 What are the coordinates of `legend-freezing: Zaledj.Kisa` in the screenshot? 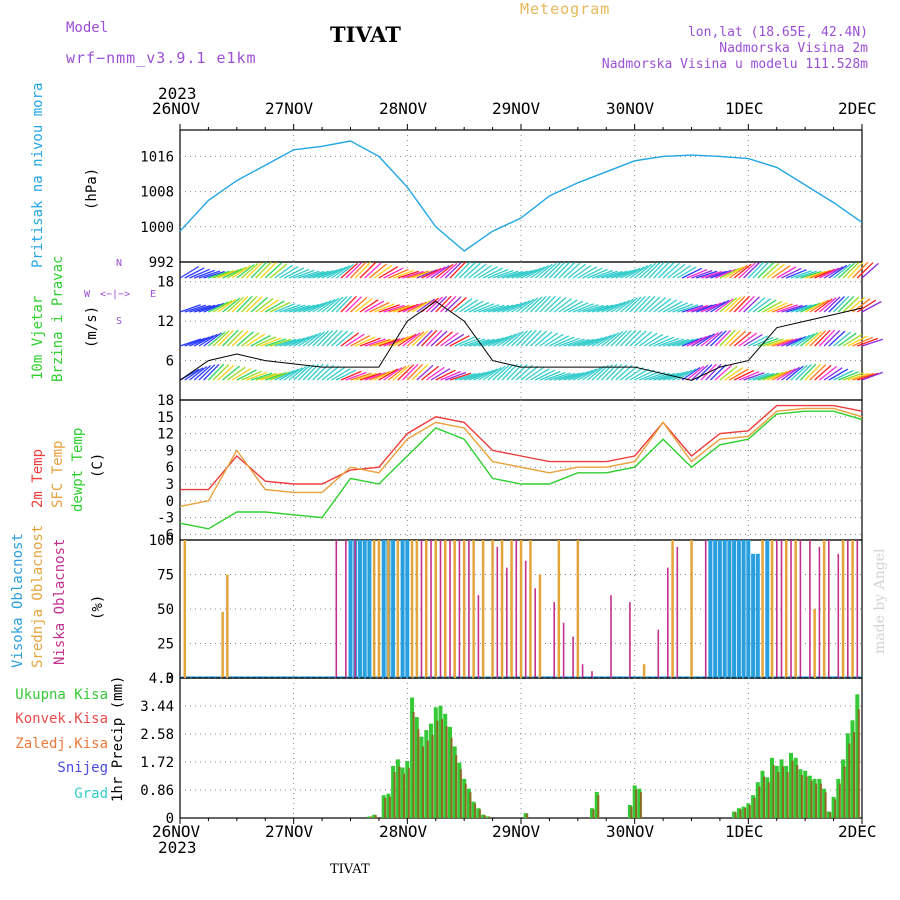 It's located at (61, 744).